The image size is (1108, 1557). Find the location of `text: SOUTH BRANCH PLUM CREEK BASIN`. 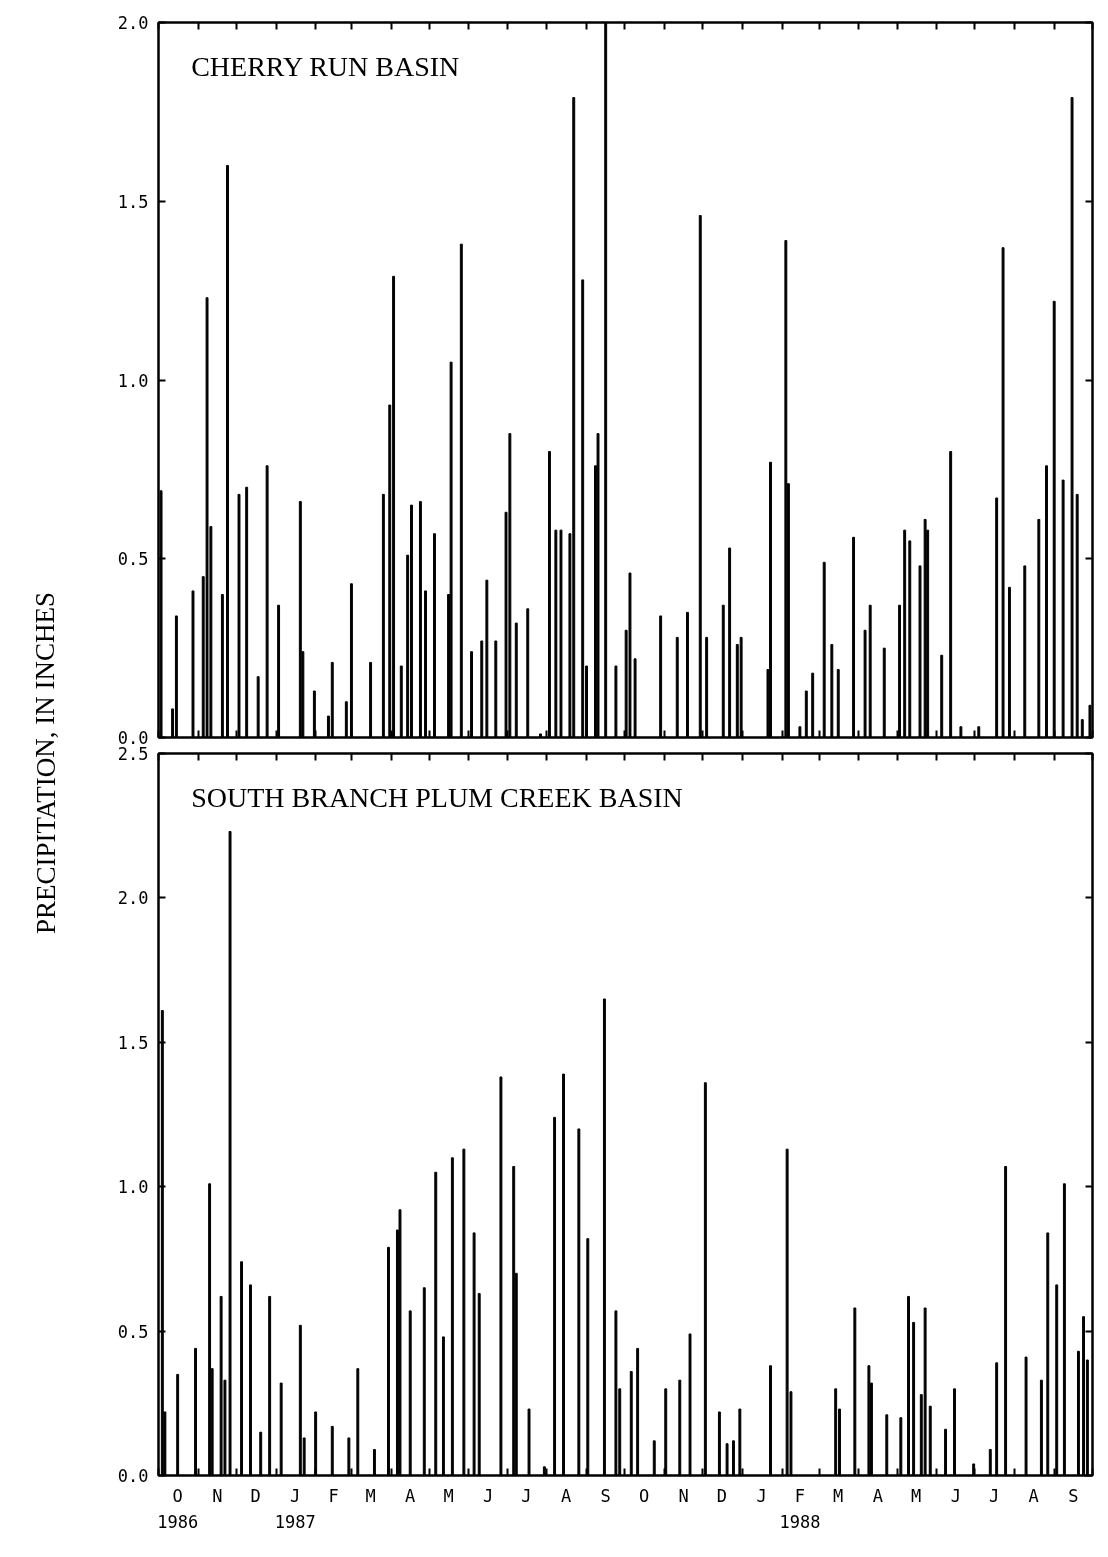

text: SOUTH BRANCH PLUM CREEK BASIN is located at coordinates (437, 798).